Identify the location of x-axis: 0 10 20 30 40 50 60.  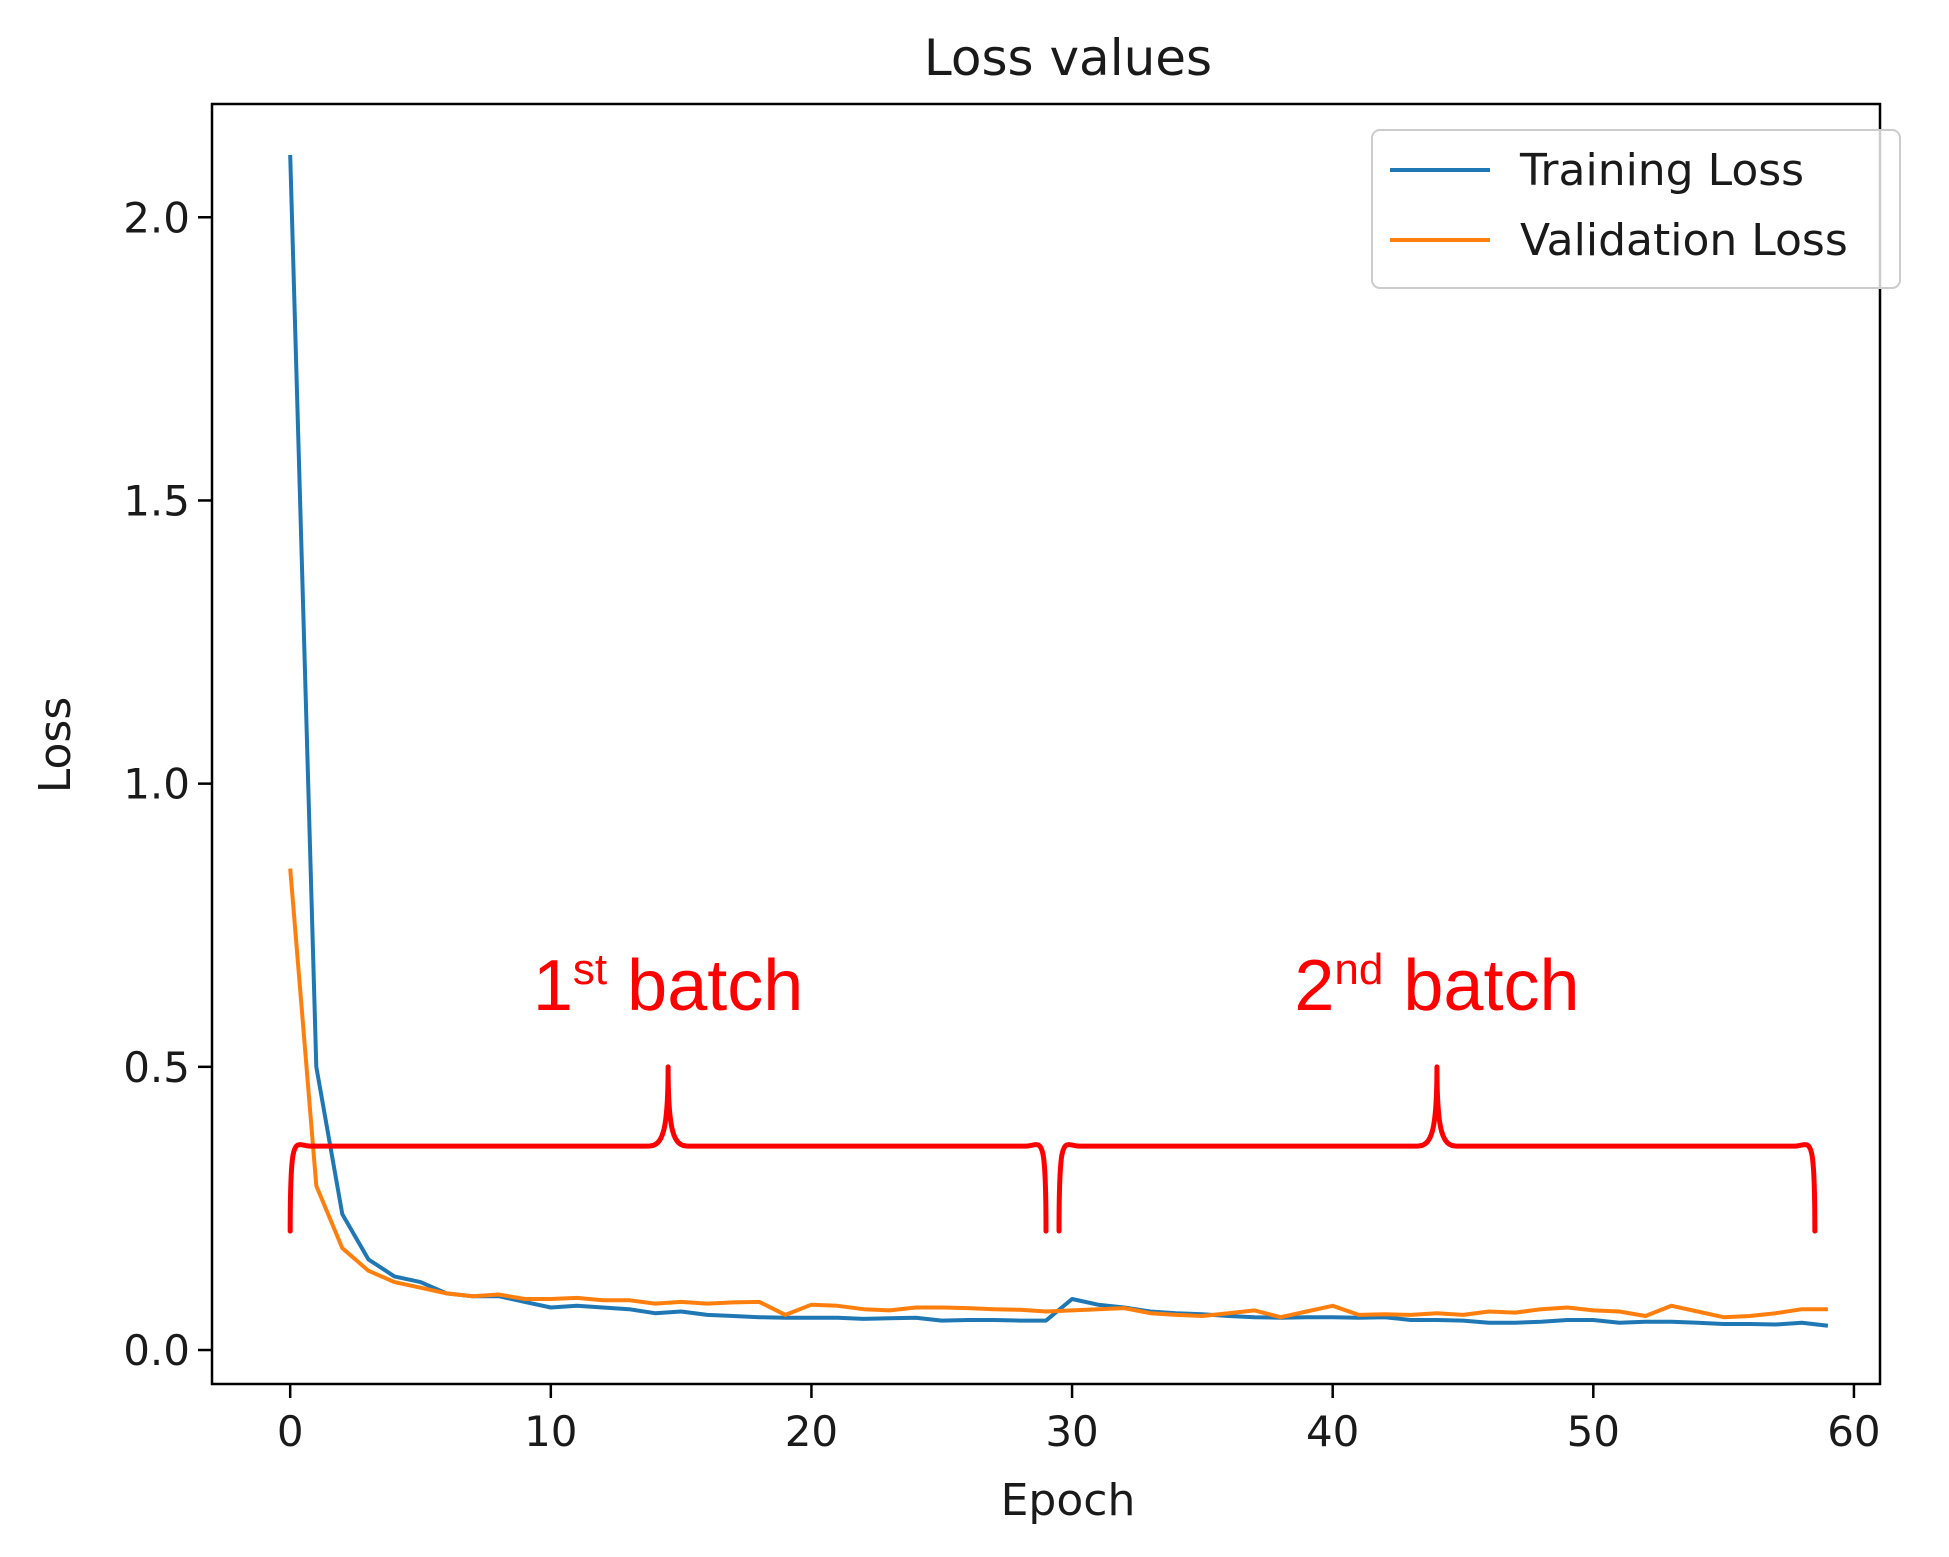
(1079, 1420).